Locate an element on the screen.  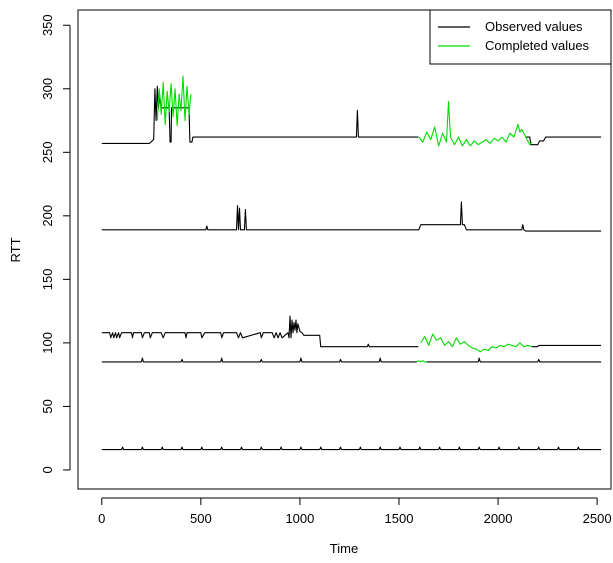
legend-label-observed: Observed values is located at coordinates (534, 26).